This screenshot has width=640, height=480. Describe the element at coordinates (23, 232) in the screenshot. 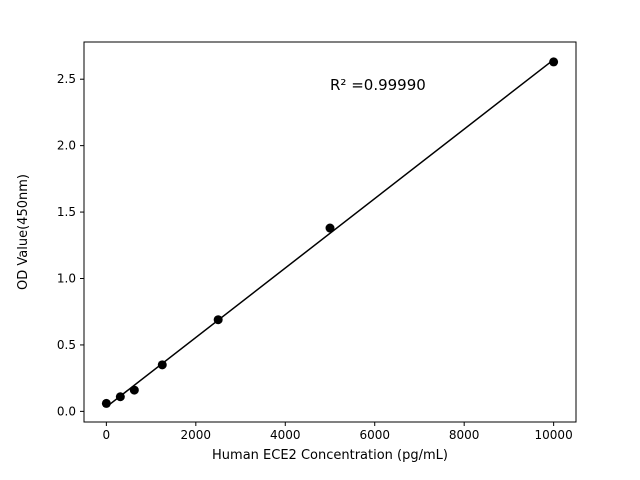

I see `y-axis-label: OD Value(450nm)` at that location.